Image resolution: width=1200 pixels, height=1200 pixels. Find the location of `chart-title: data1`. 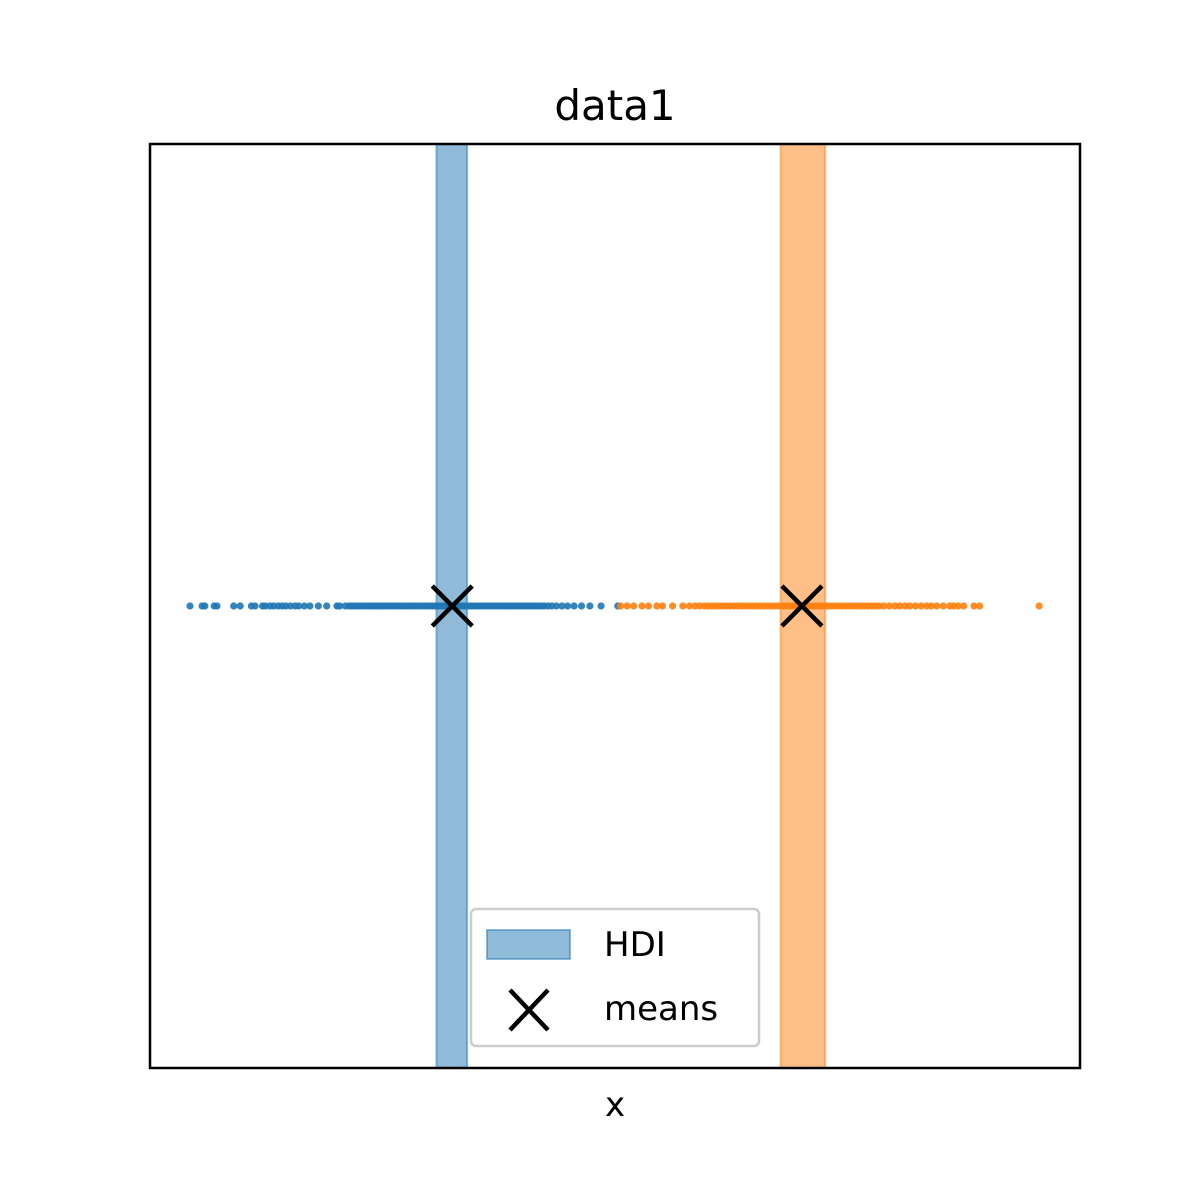

chart-title: data1 is located at coordinates (614, 105).